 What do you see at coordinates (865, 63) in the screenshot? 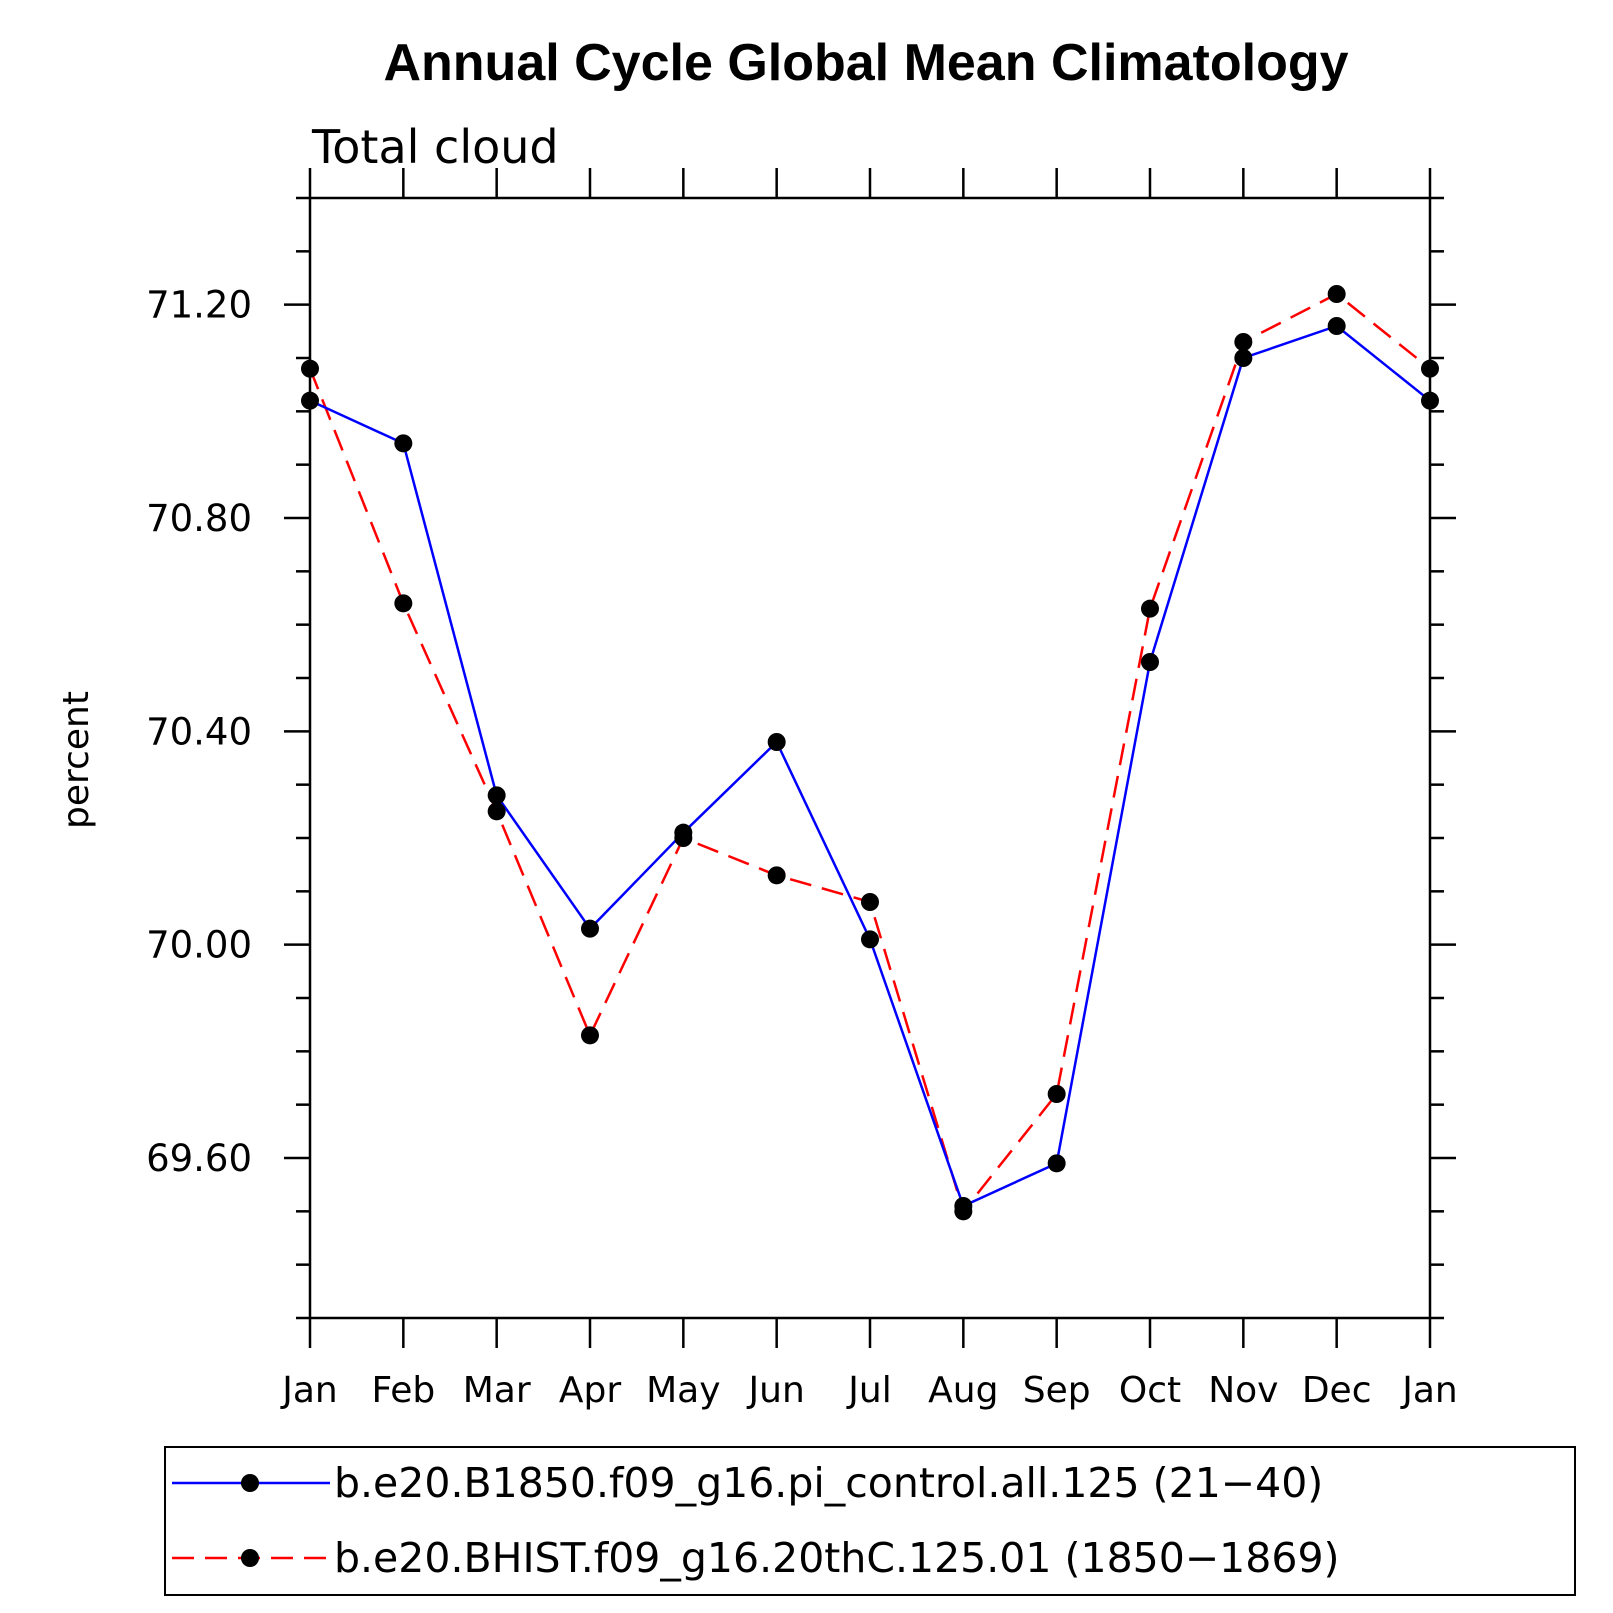
I see `chart-title: Annual Cycle Global Mean Climatology` at bounding box center [865, 63].